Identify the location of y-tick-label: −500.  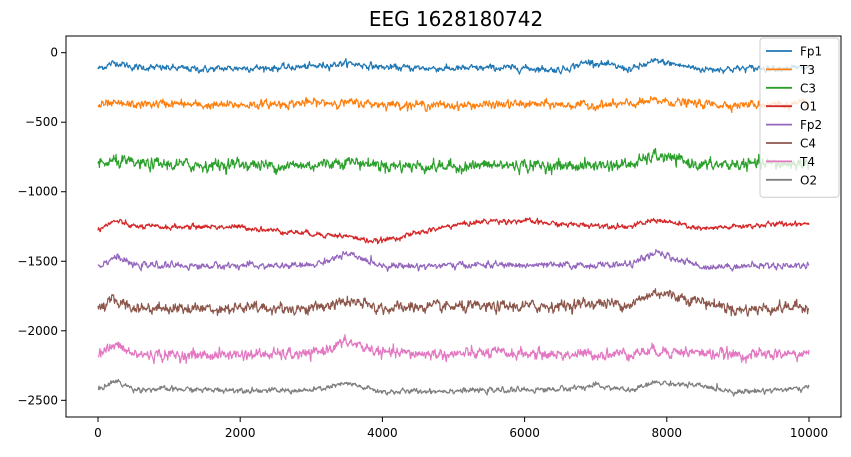
(41, 122).